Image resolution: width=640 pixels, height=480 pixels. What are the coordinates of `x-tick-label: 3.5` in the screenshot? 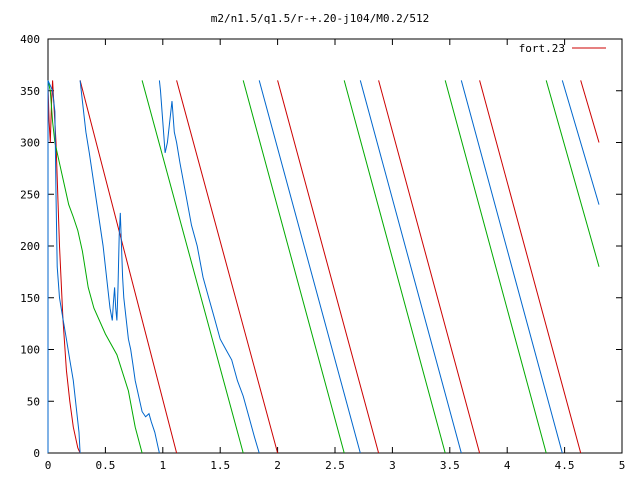 It's located at (450, 465).